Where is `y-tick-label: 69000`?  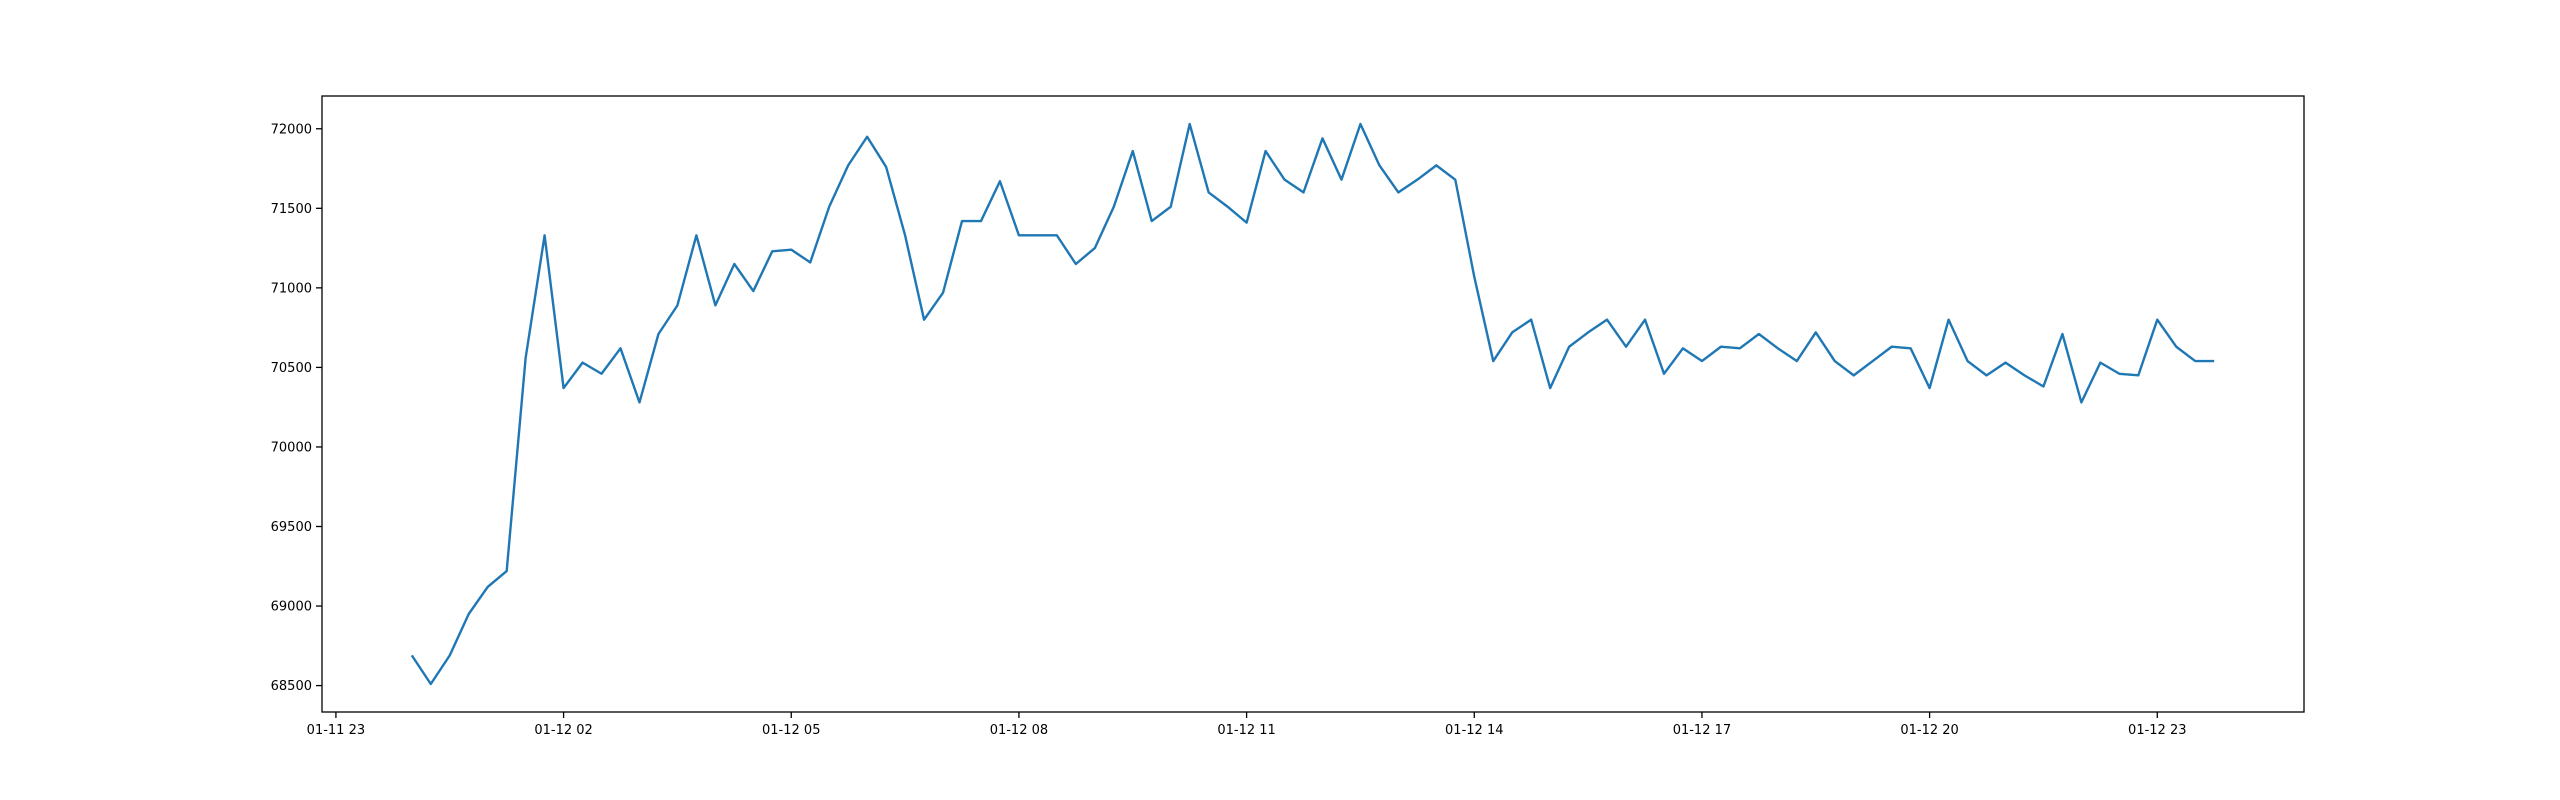
y-tick-label: 69000 is located at coordinates (291, 607).